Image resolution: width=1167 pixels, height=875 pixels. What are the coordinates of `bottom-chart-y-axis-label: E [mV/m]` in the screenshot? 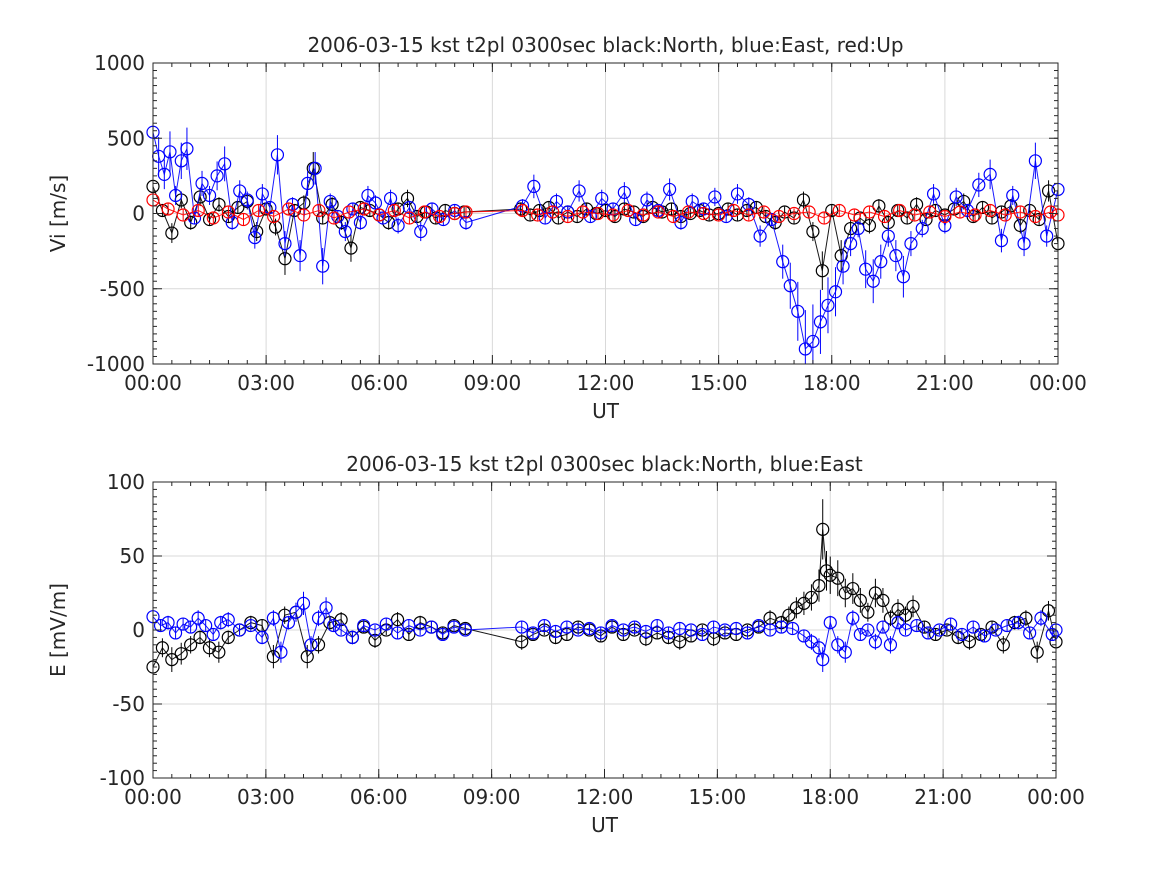 It's located at (58, 630).